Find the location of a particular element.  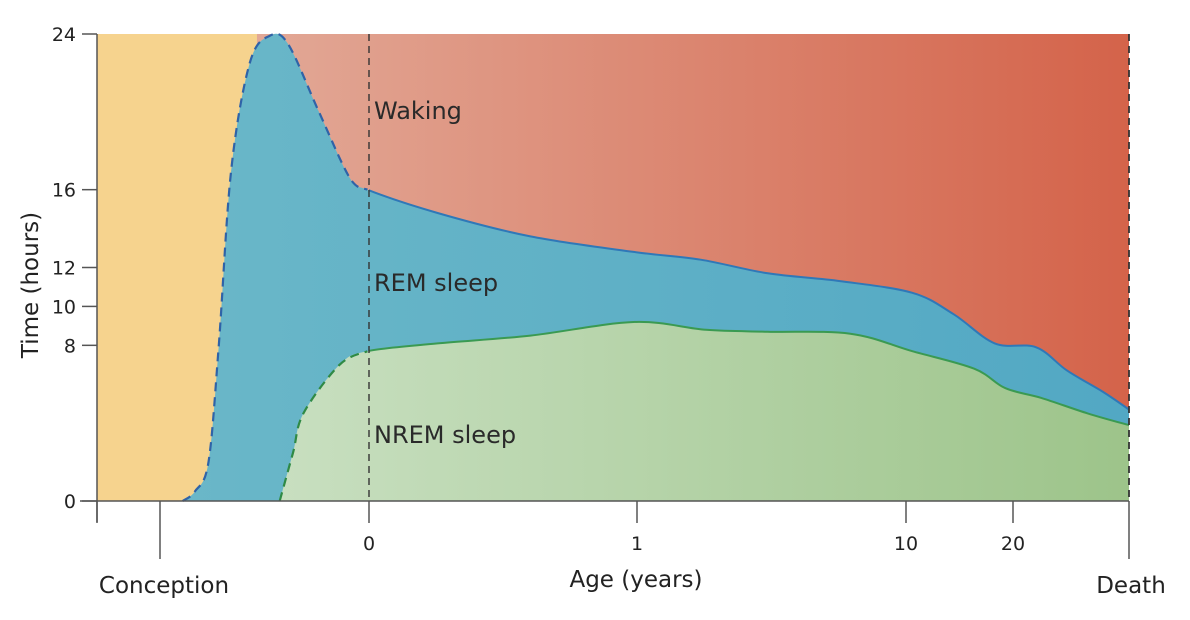

x-tick-label: 0 is located at coordinates (369, 544).